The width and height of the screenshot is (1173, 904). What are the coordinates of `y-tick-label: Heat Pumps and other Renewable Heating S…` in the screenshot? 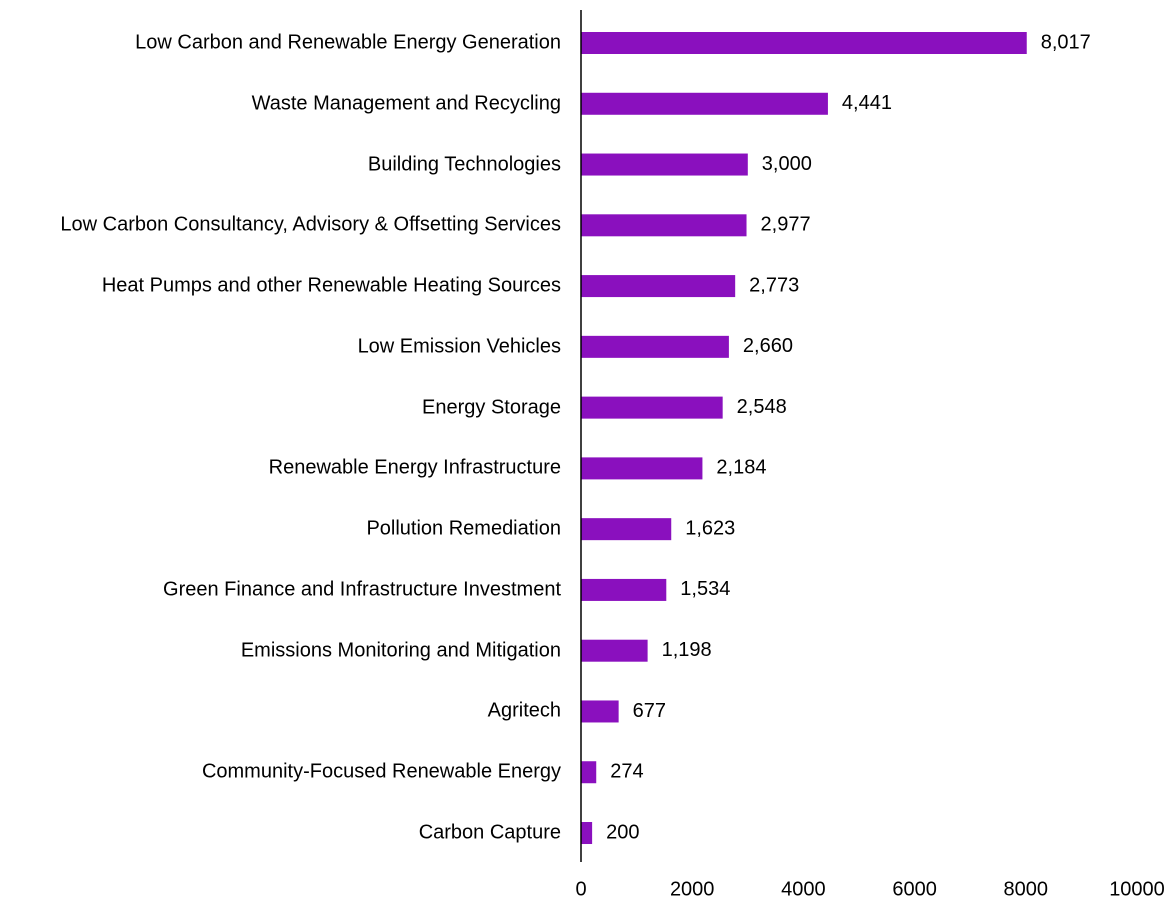 It's located at (331, 285).